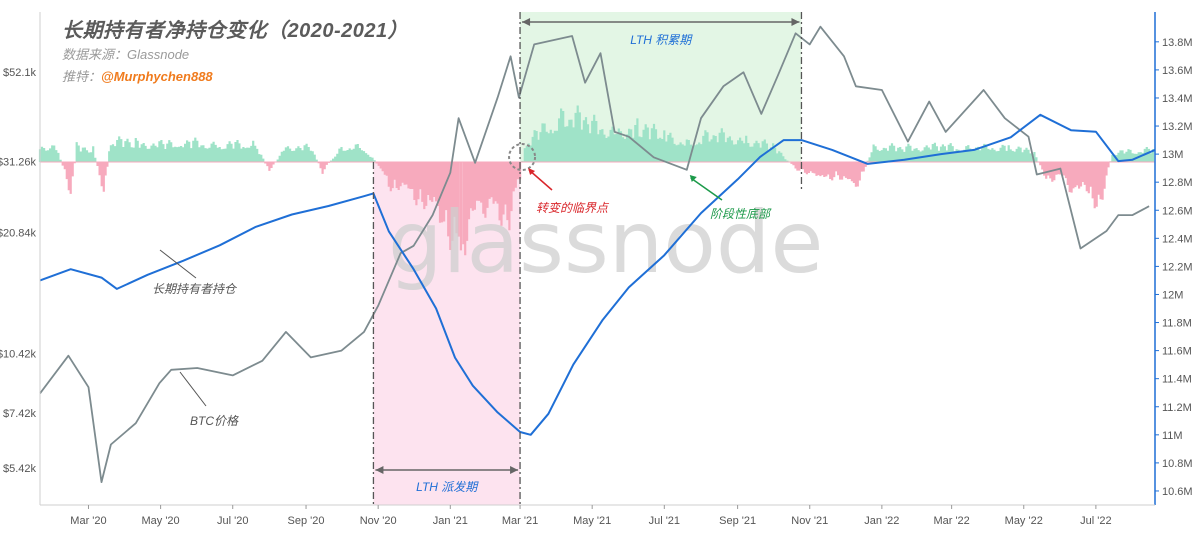  Describe the element at coordinates (450, 521) in the screenshot. I see `x-tick-label: Jan '21` at that location.